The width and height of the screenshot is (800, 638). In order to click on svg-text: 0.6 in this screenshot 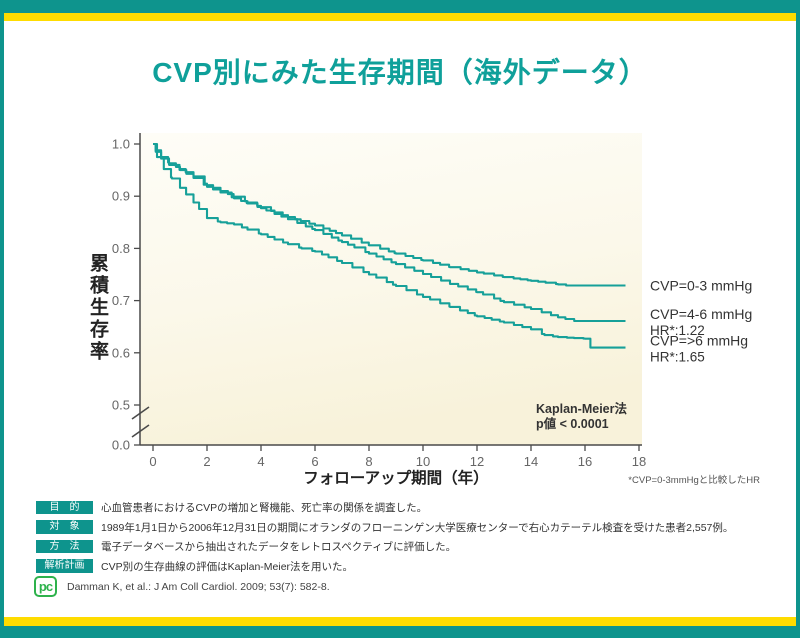, I will do `click(121, 352)`.